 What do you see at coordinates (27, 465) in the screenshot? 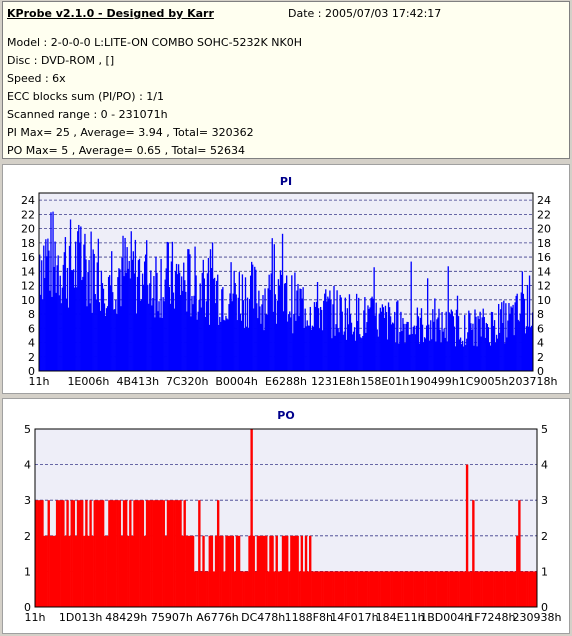
I see `y-tick-label-left: 4` at bounding box center [27, 465].